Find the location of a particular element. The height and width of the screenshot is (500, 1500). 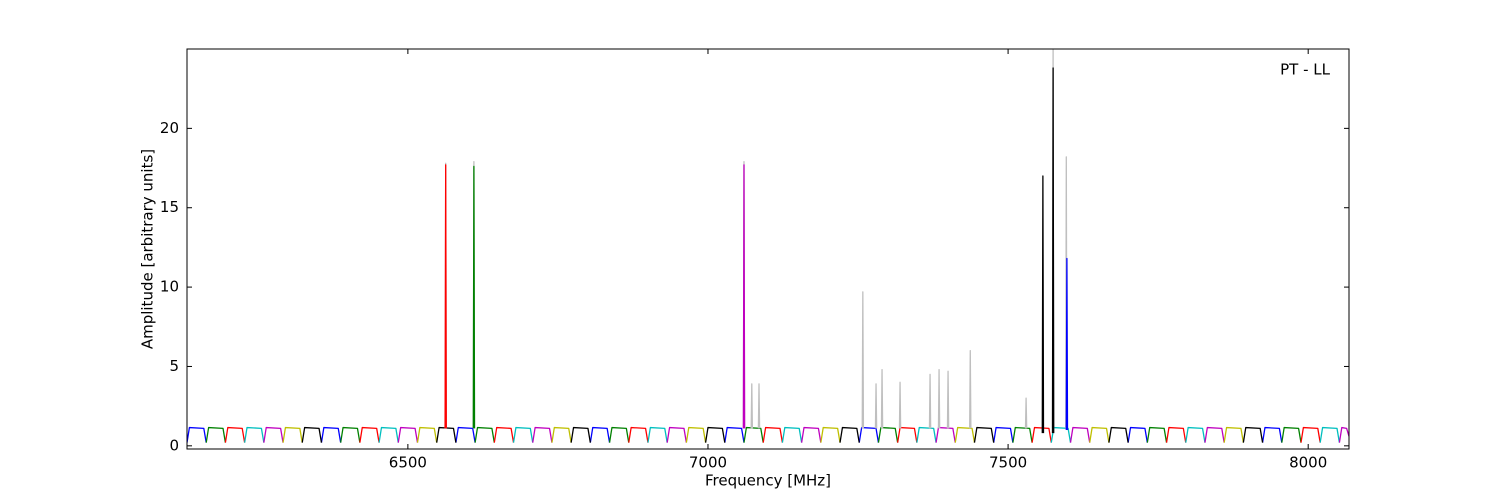

x-axis-label: Frequency [MHz] is located at coordinates (768, 481).